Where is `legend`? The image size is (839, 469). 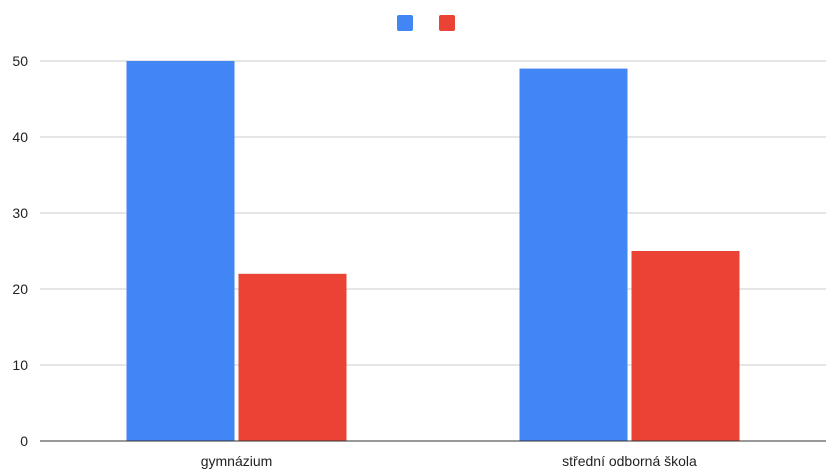
legend is located at coordinates (426, 23).